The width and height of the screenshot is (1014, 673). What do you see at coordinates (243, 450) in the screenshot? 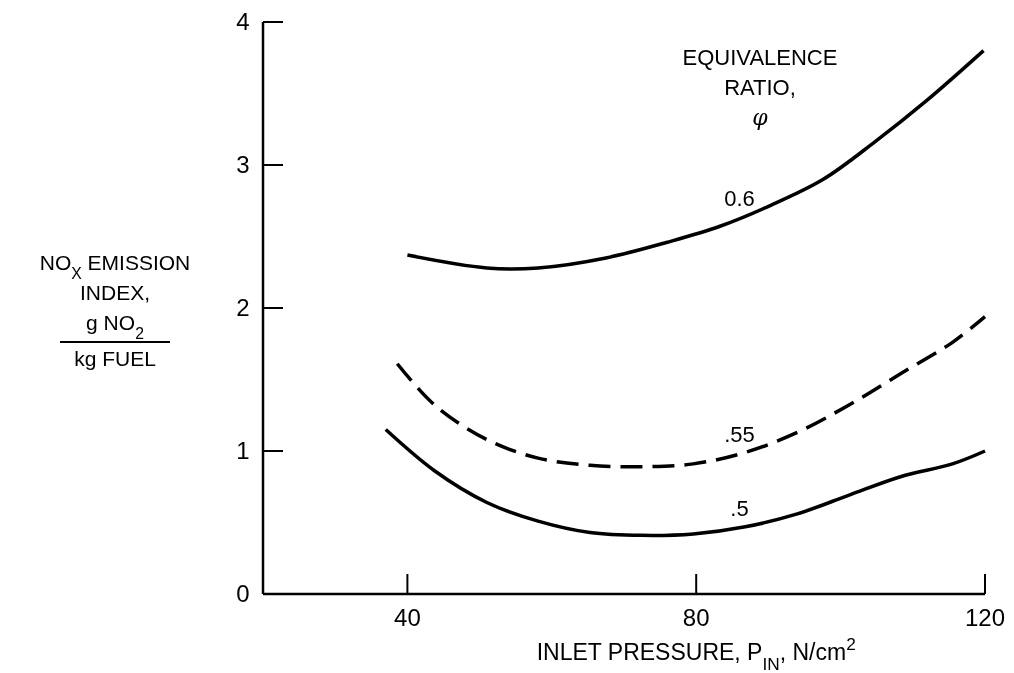
I see `y-tick-label: 1` at bounding box center [243, 450].